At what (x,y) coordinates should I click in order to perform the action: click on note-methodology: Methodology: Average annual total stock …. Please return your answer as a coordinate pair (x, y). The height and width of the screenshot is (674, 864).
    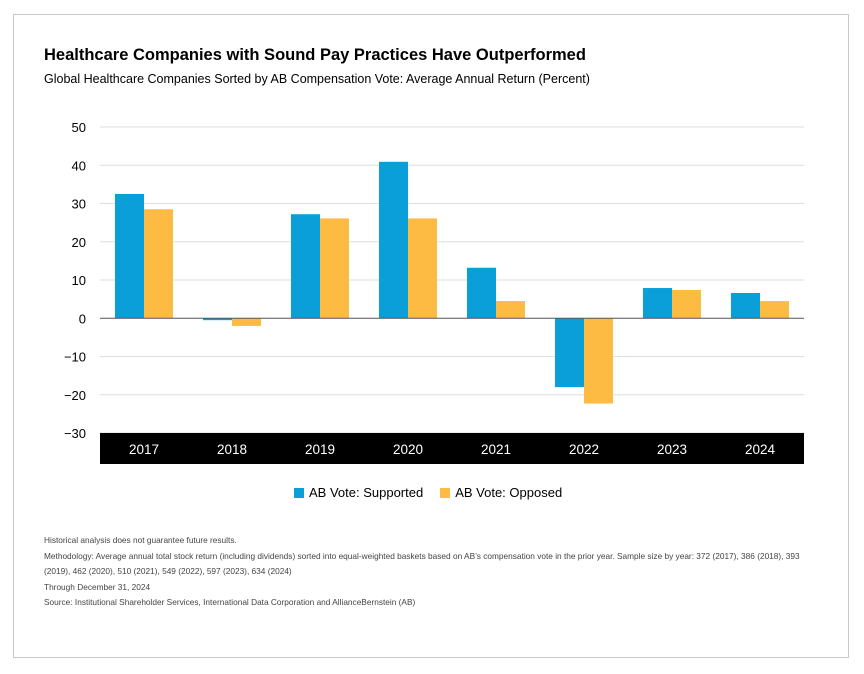
    Looking at the image, I should click on (422, 563).